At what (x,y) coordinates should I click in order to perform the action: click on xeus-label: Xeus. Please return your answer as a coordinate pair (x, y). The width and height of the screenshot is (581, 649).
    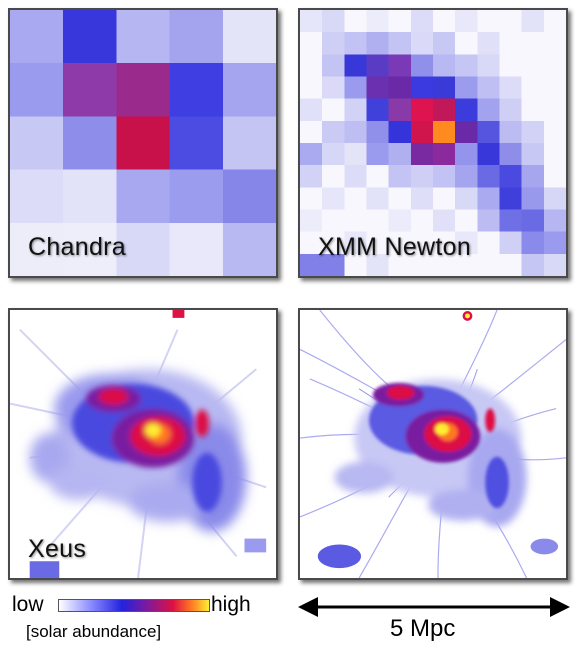
    Looking at the image, I should click on (57, 549).